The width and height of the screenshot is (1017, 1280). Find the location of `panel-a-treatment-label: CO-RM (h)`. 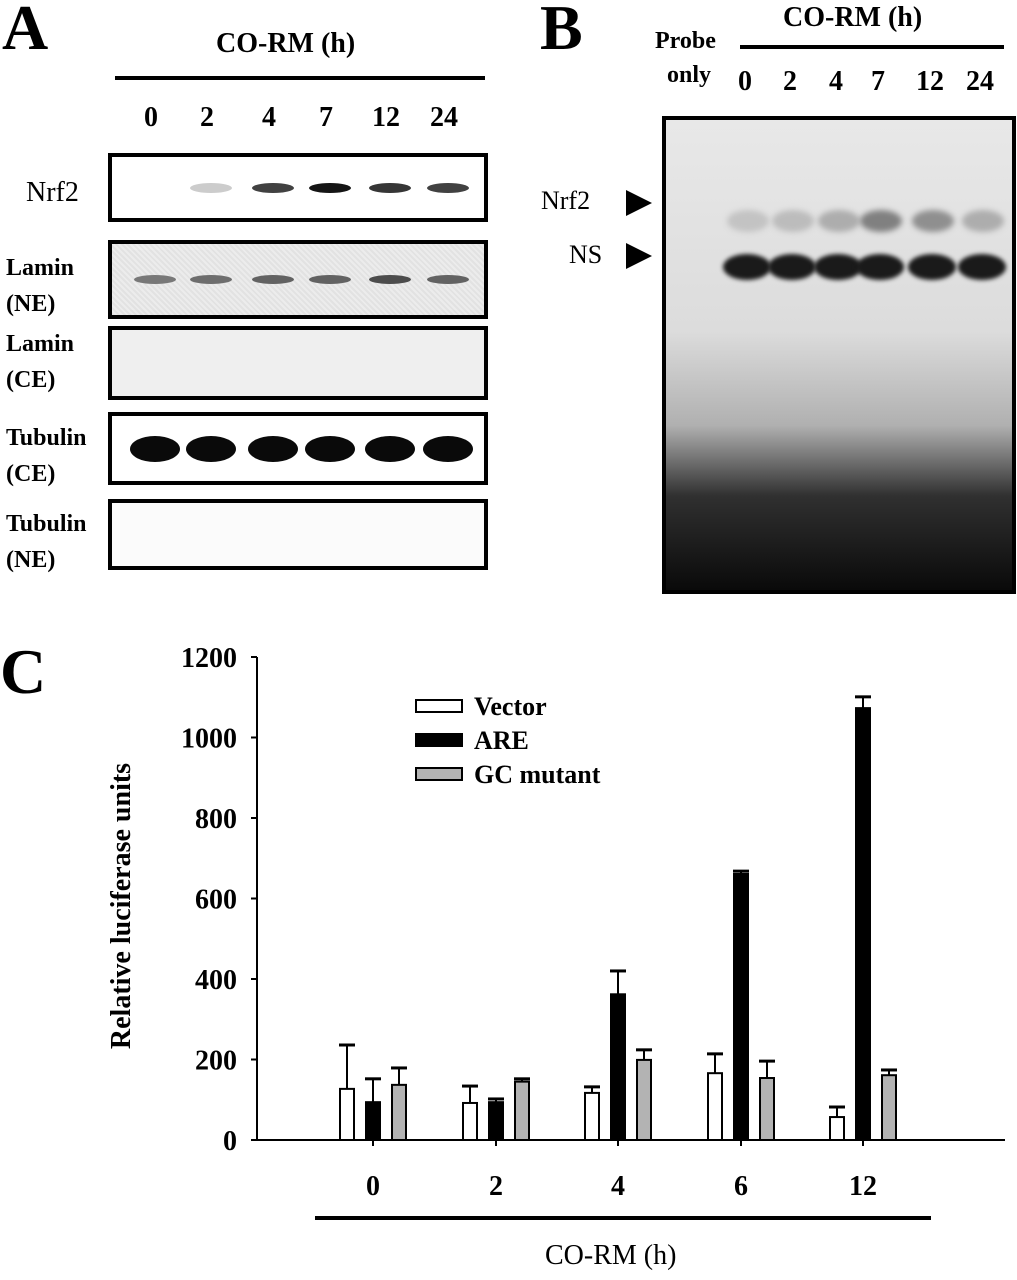

panel-a-treatment-label: CO-RM (h) is located at coordinates (286, 43).